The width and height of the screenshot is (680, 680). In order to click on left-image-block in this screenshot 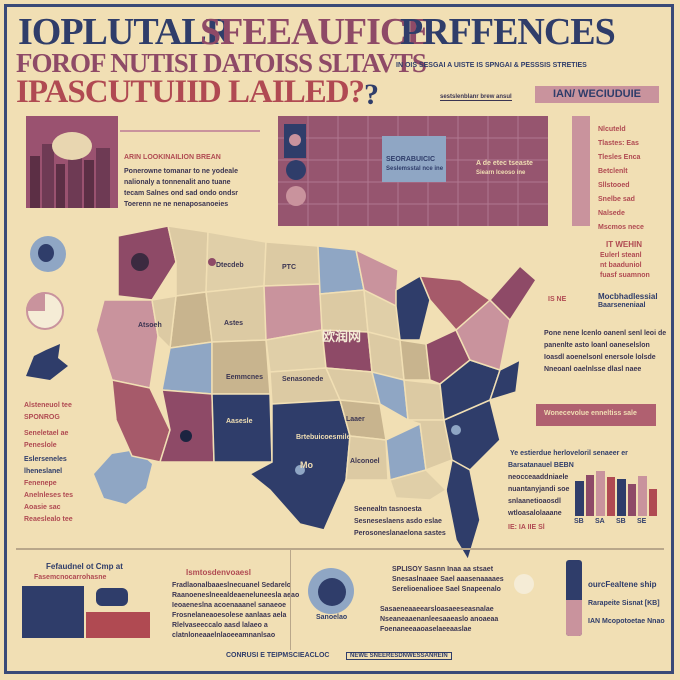, I will do `click(72, 162)`.